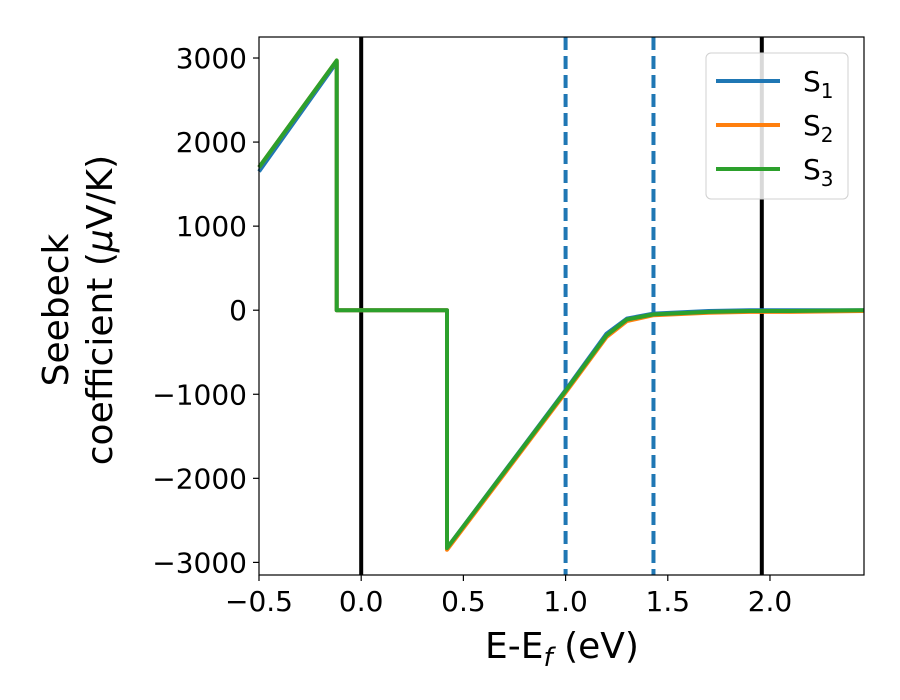 The height and width of the screenshot is (700, 900). I want to click on legend-label-s3: S3, so click(818, 172).